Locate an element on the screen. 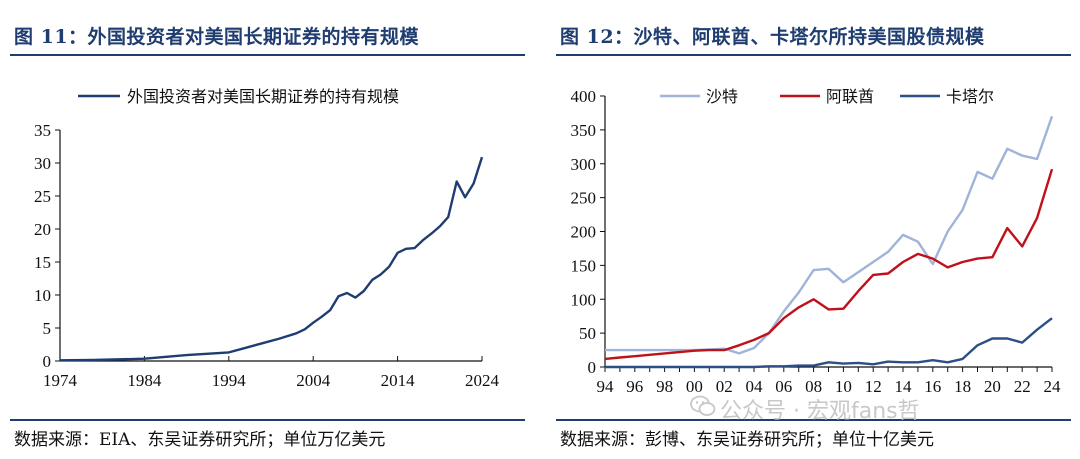 Image resolution: width=1080 pixels, height=459 pixels. x-tick-label: 2004 is located at coordinates (313, 380).